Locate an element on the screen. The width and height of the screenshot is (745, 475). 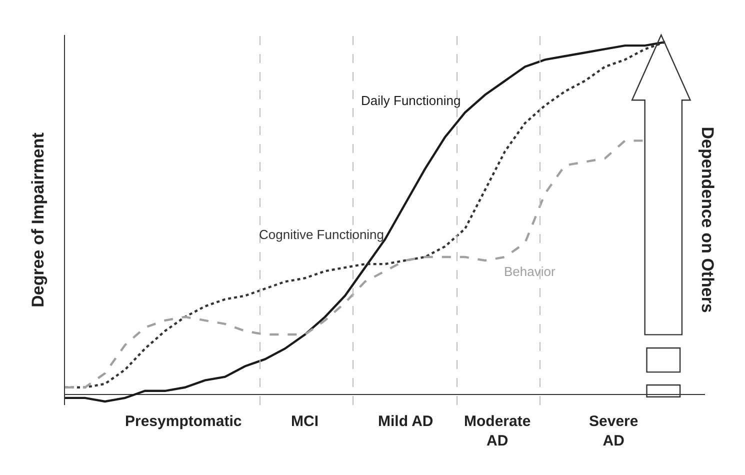
text: Mild AD is located at coordinates (406, 421).